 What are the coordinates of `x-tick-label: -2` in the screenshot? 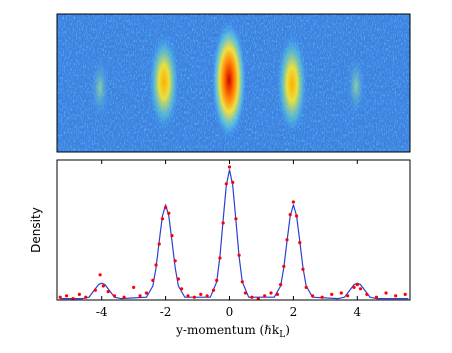 It's located at (166, 312).